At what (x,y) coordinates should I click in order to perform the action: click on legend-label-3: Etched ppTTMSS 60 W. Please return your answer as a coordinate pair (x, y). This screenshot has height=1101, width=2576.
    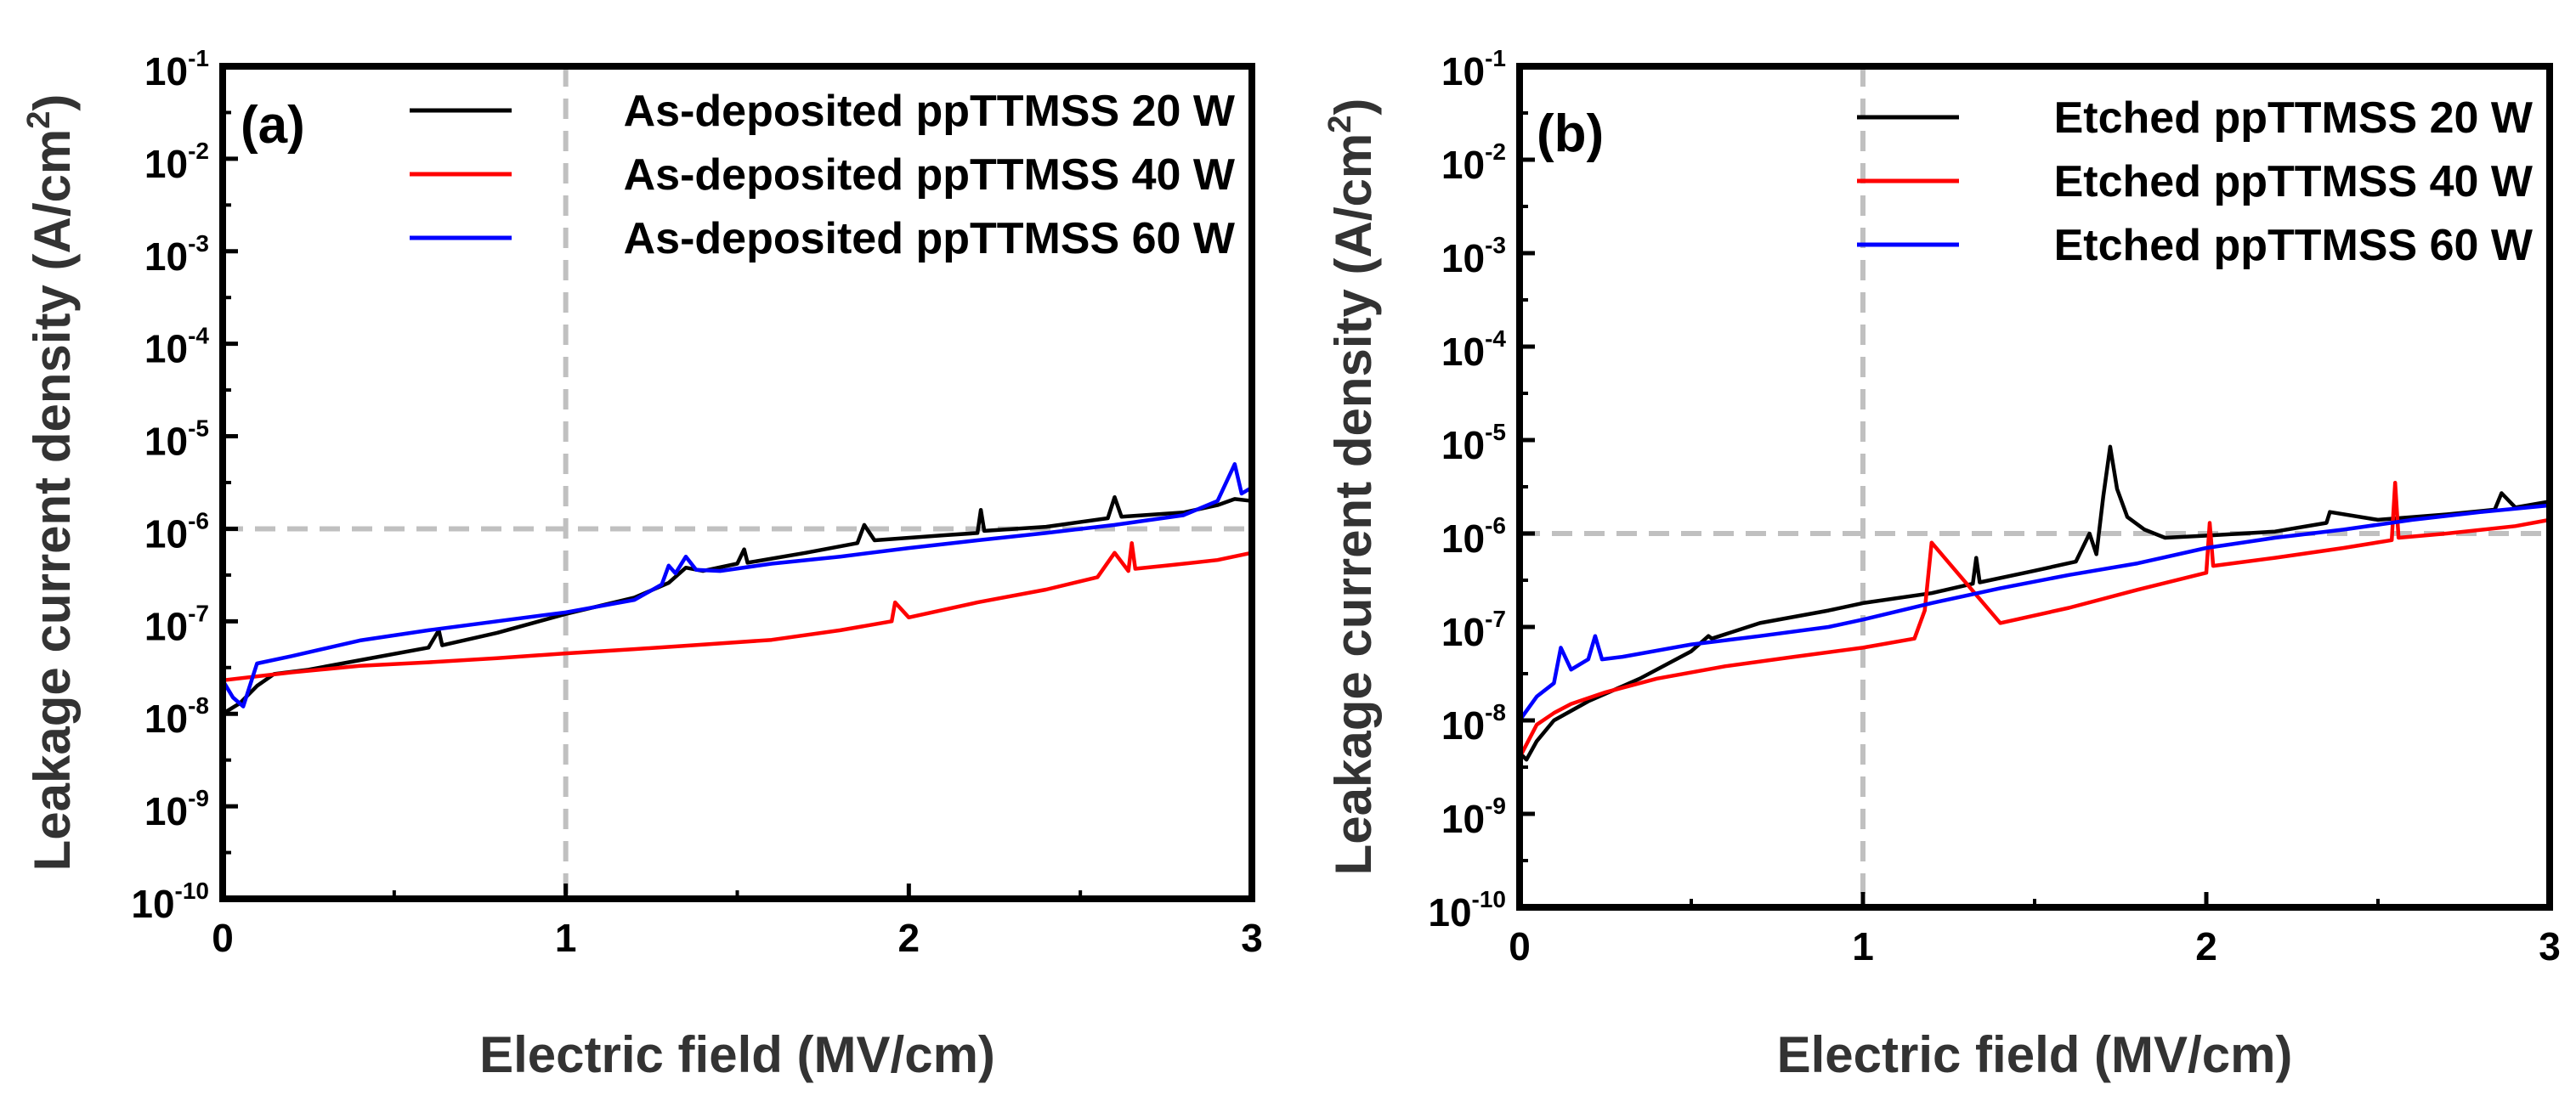
    Looking at the image, I should click on (2294, 246).